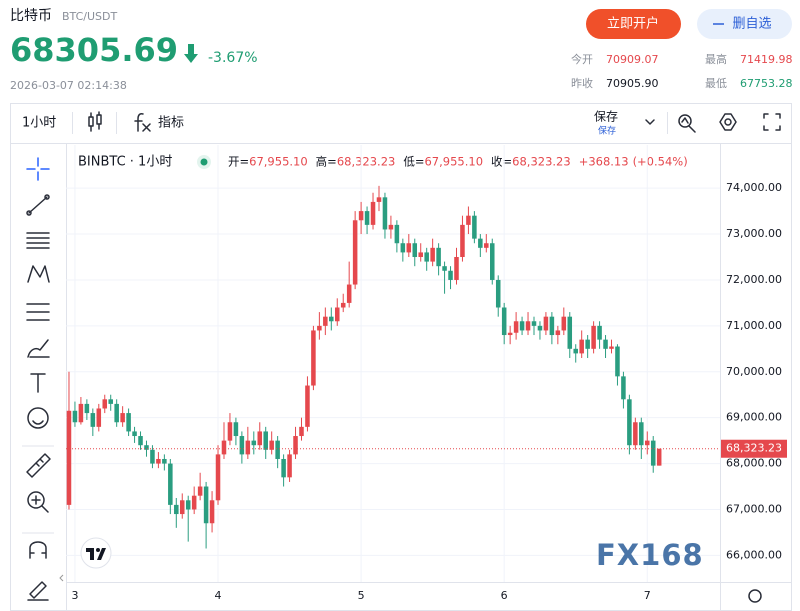 The image size is (800, 611). What do you see at coordinates (716, 83) in the screenshot?
I see `stat-label: 最低` at bounding box center [716, 83].